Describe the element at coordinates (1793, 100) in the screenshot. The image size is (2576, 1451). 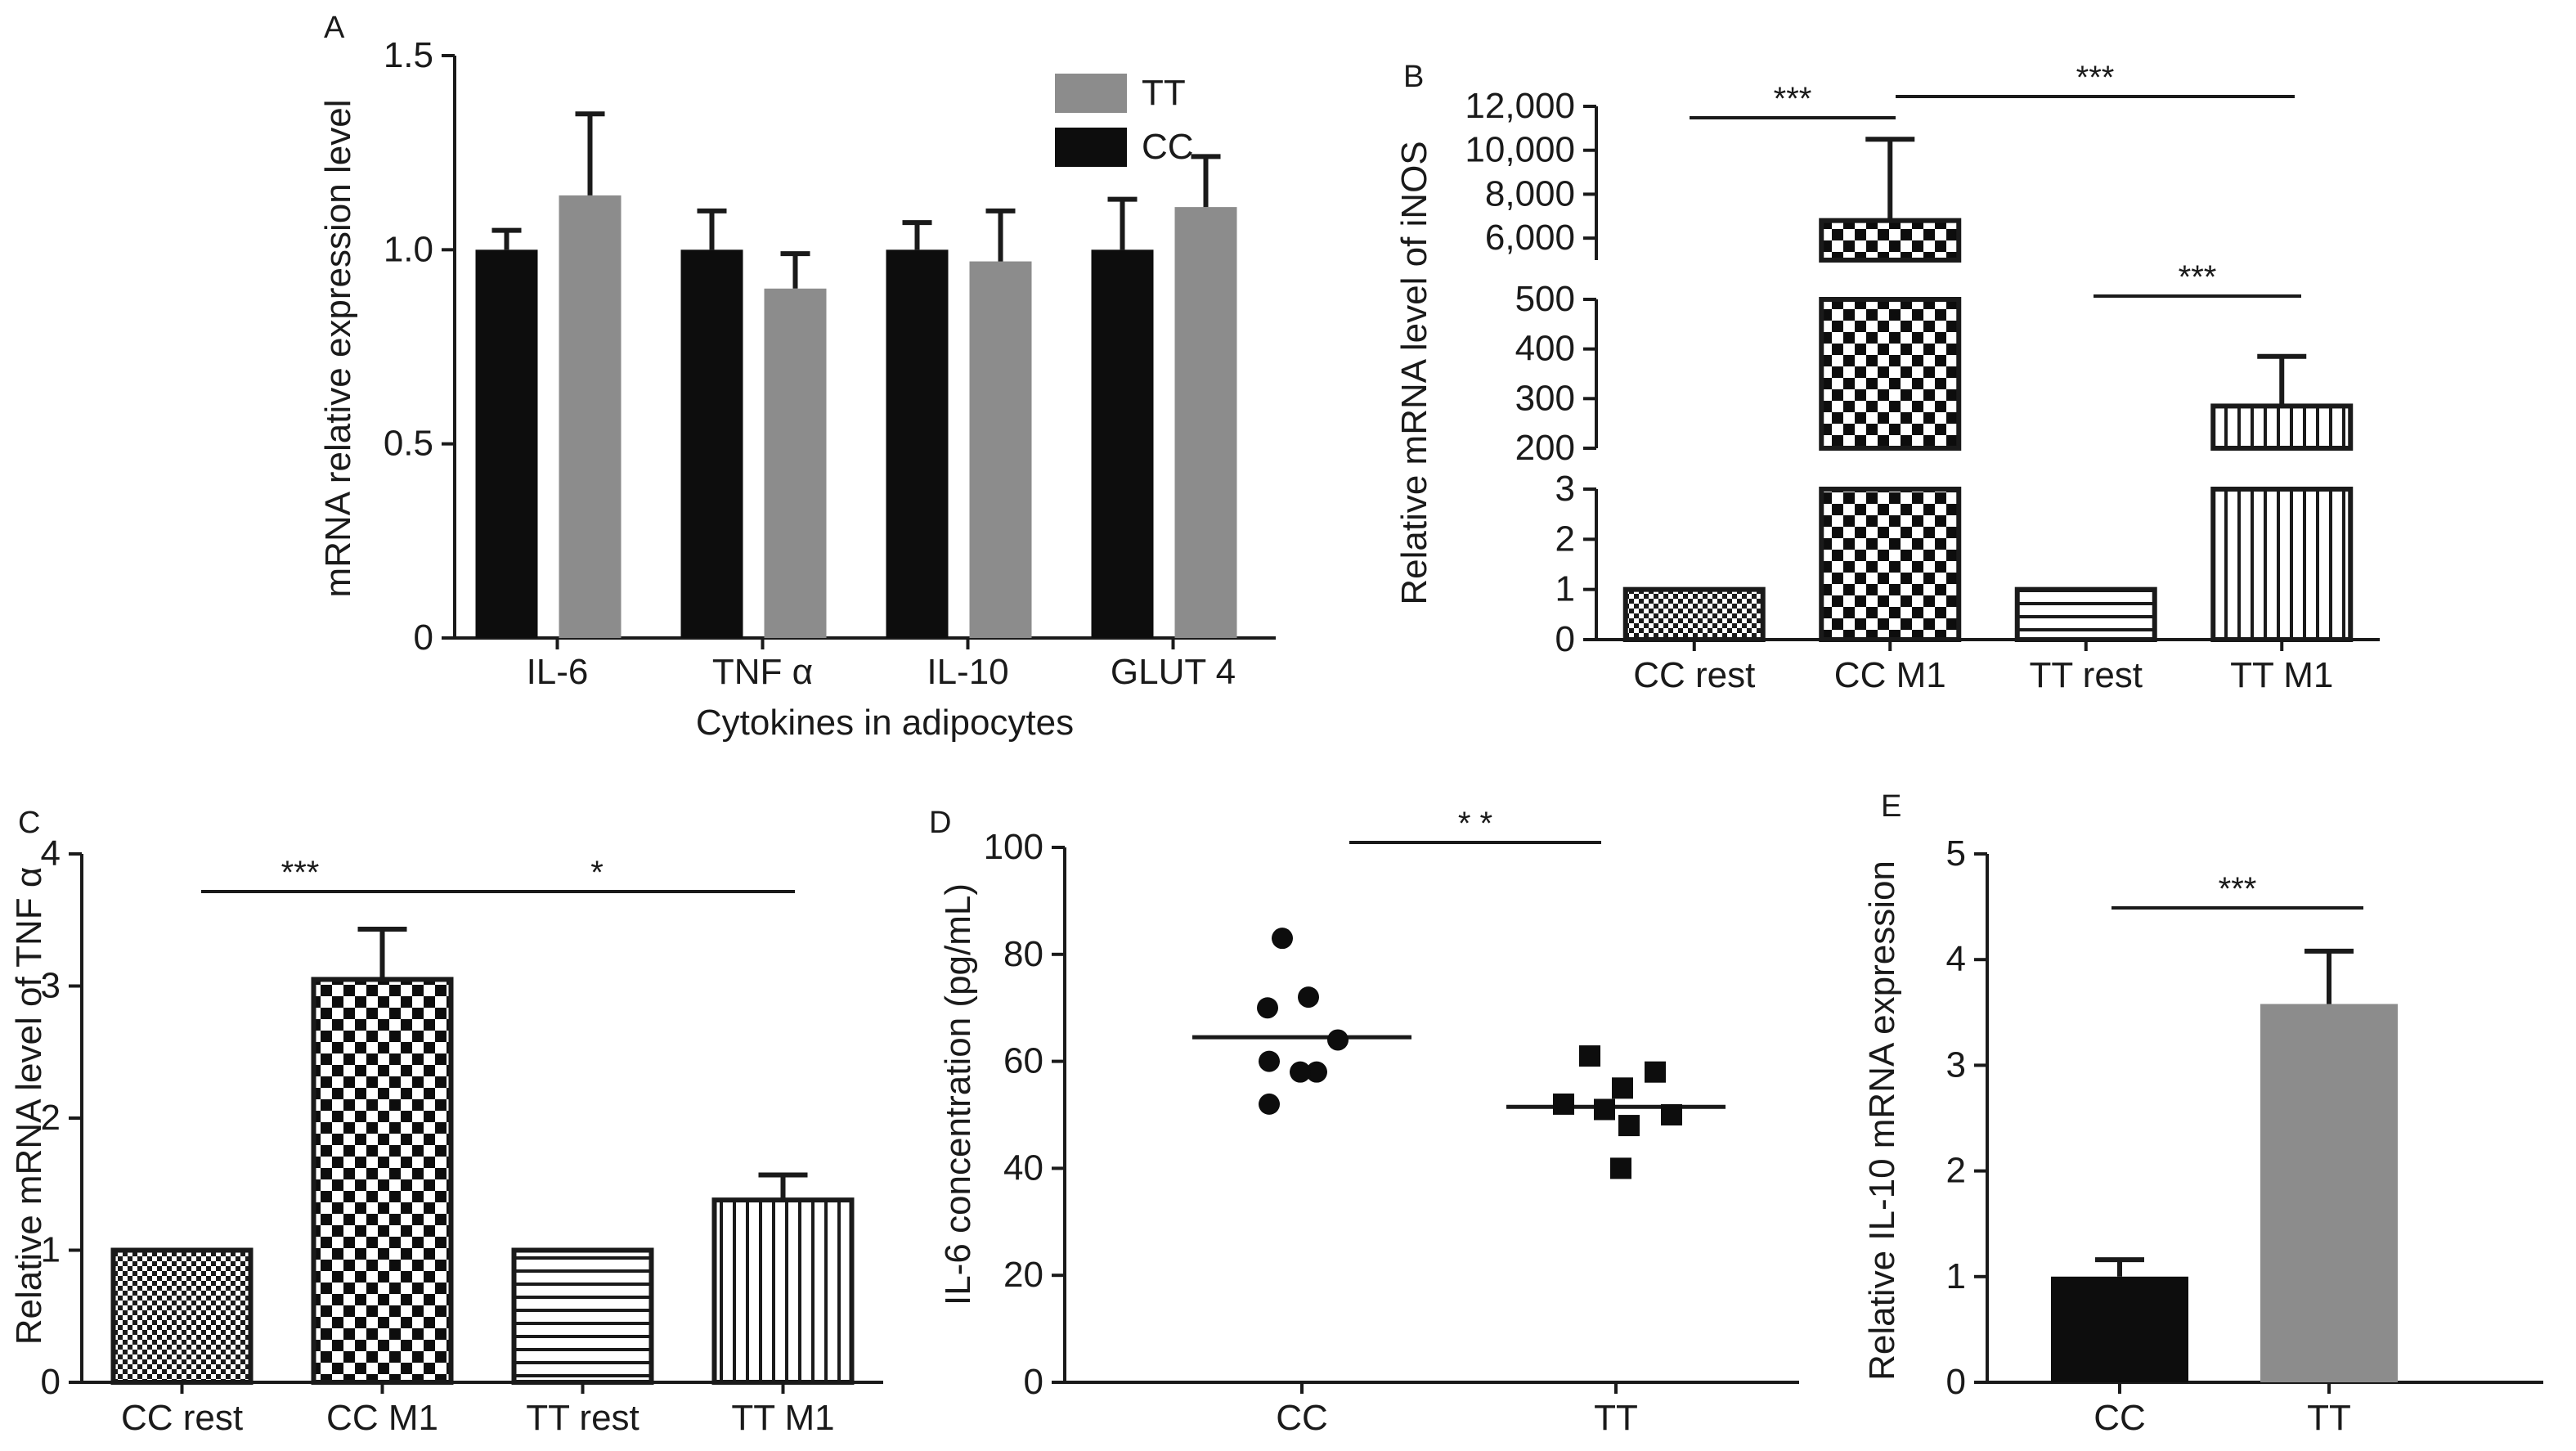
I see `panel-b-significance-0: ***` at that location.